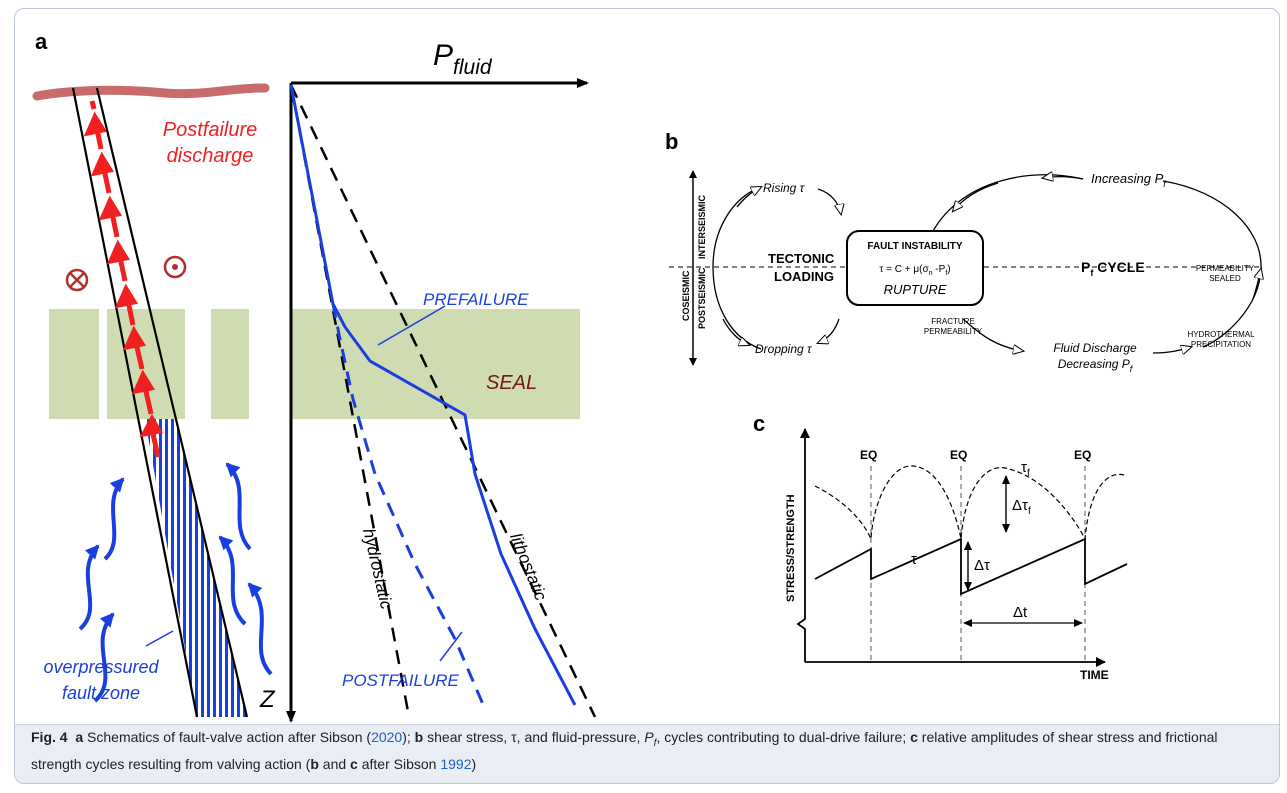  What do you see at coordinates (759, 423) in the screenshot?
I see `panel-c-label: c` at bounding box center [759, 423].